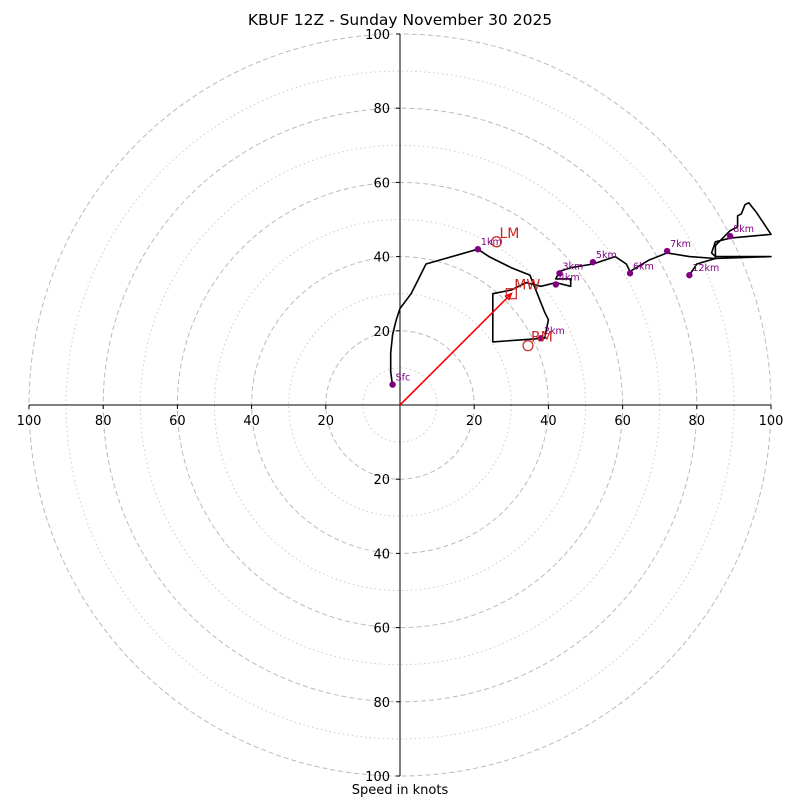 The image size is (800, 800). I want to click on storm-motion-markers: LM MW RM, so click(521, 289).